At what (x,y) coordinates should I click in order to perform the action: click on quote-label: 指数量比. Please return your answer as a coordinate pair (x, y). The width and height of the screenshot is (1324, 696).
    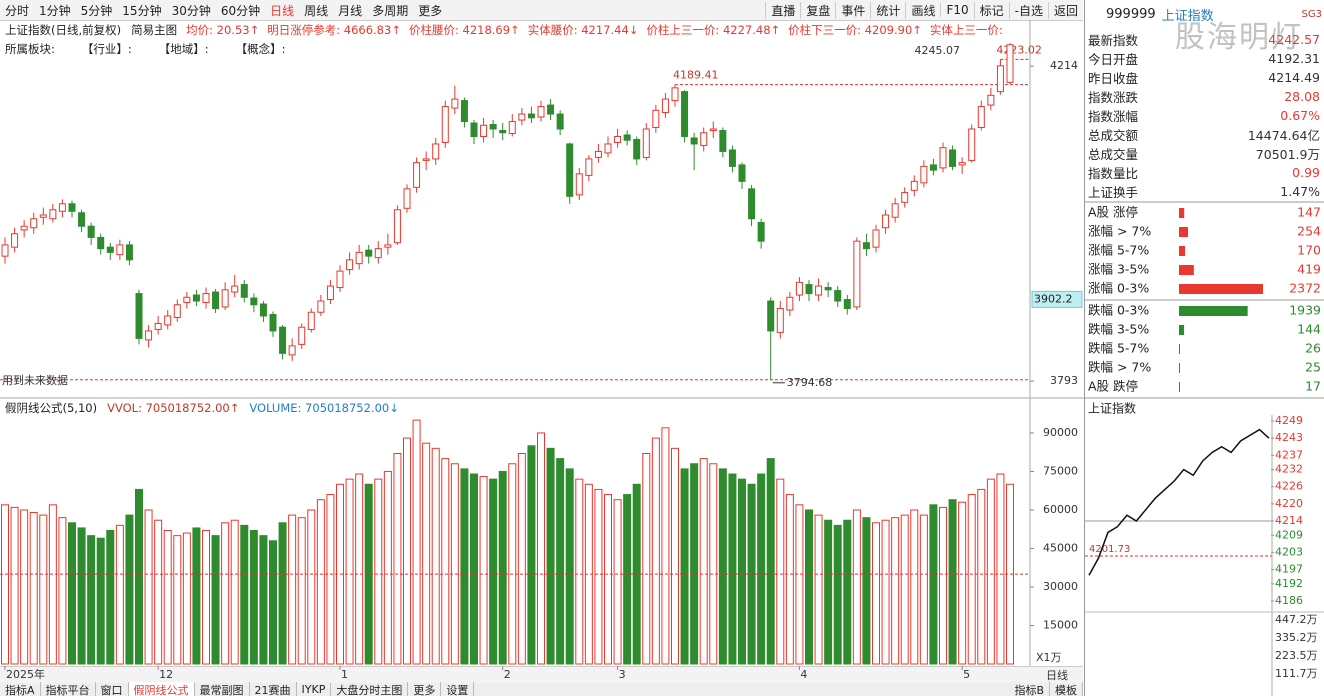
    Looking at the image, I should click on (1113, 173).